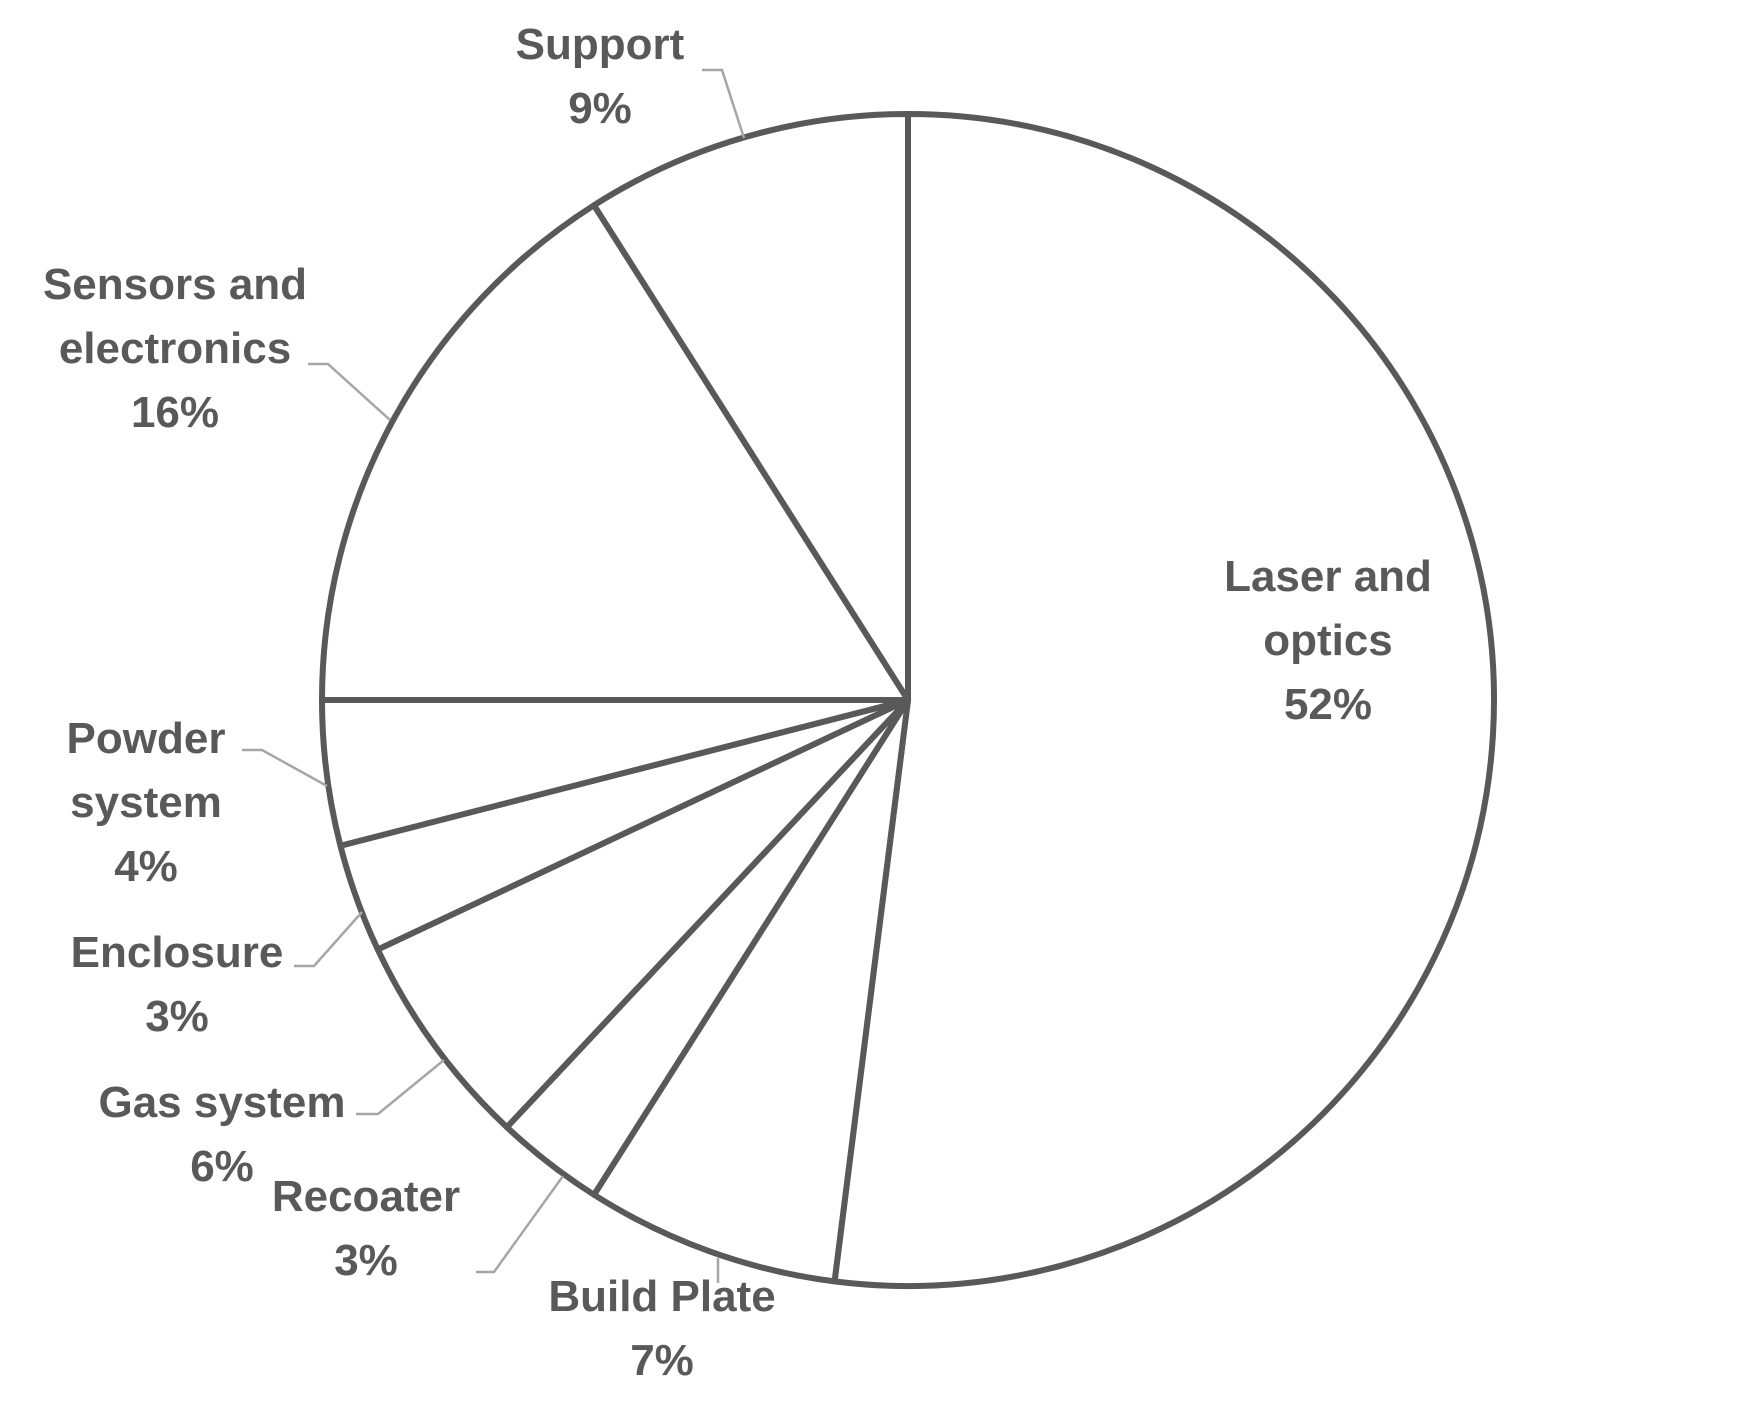 This screenshot has height=1424, width=1747. Describe the element at coordinates (600, 108) in the screenshot. I see `slice-percent-label: 9%` at that location.